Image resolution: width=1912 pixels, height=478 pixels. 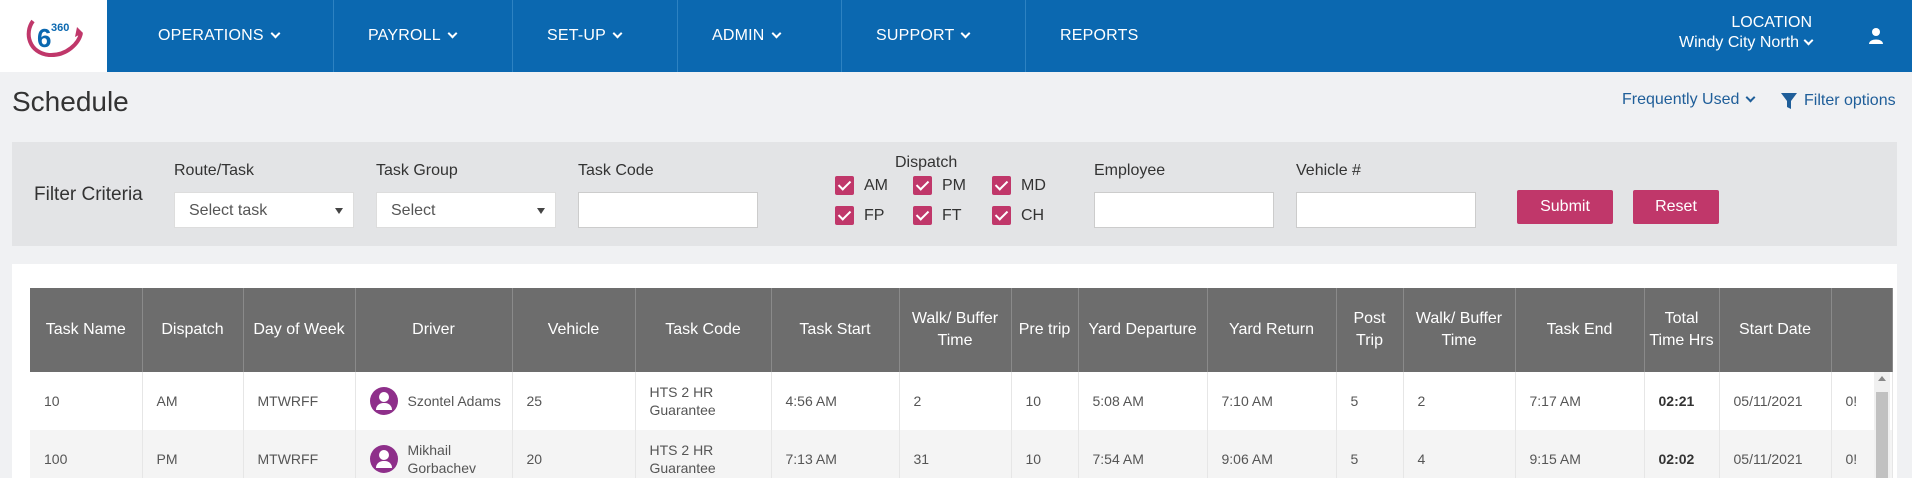 I want to click on dispatch-md-checkbox: MD, so click(x=1019, y=185).